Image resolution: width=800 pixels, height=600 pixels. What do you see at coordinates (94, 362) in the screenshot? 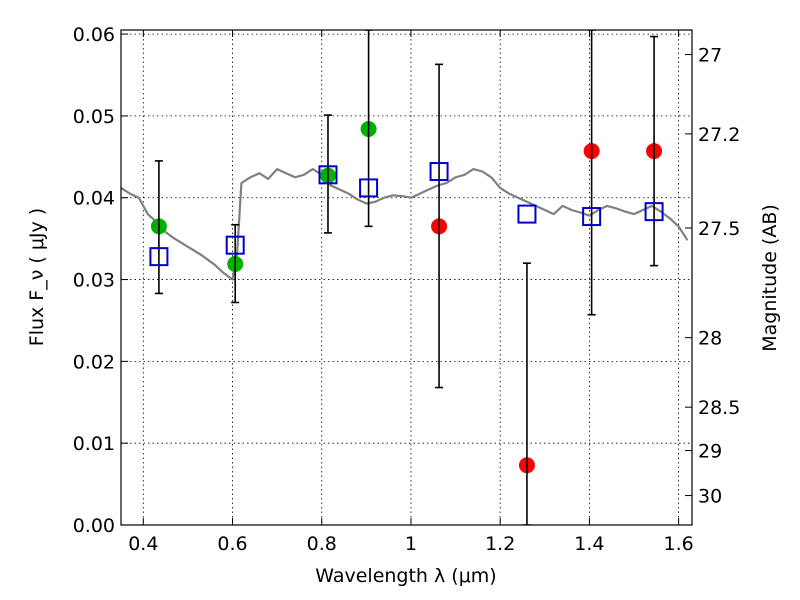
I see `y-tick-label: 0.02` at bounding box center [94, 362].